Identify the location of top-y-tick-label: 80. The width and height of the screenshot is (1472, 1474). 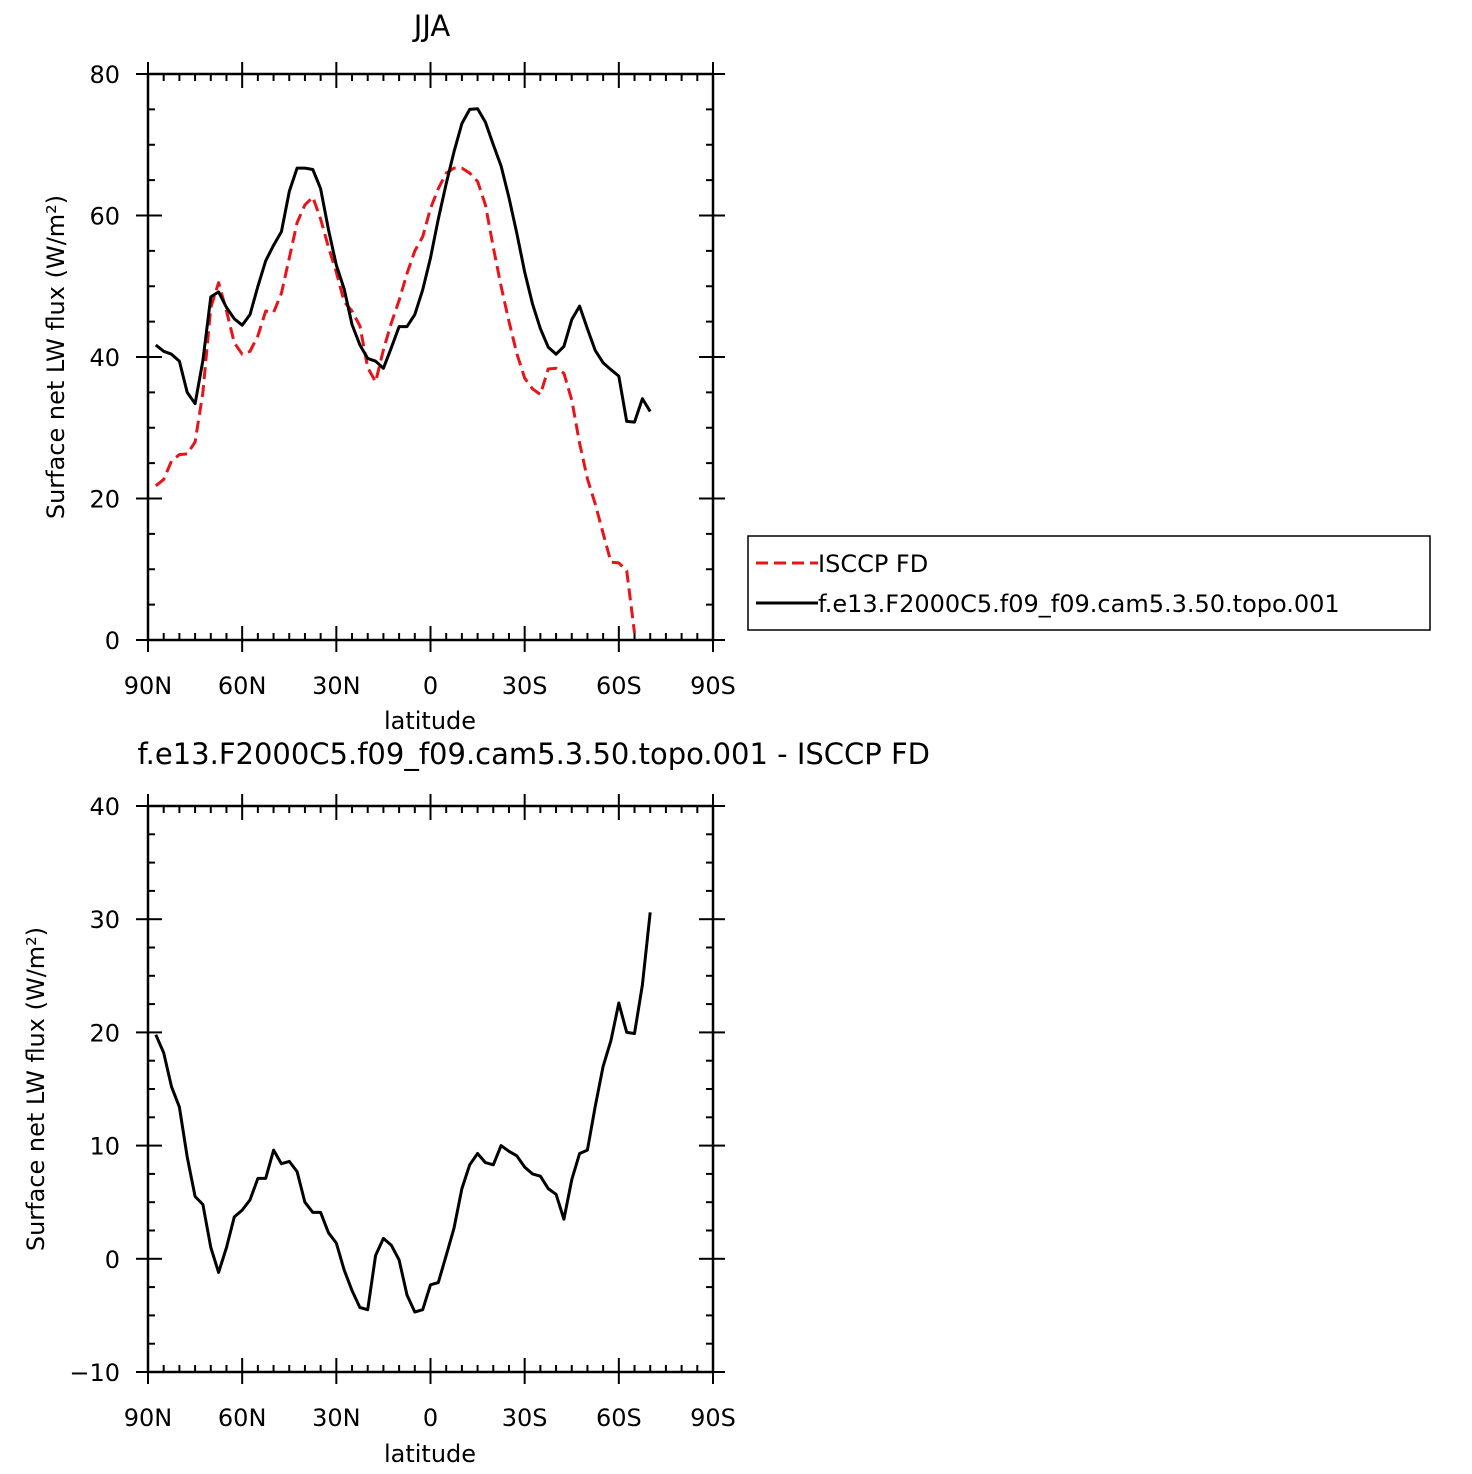
(104, 75).